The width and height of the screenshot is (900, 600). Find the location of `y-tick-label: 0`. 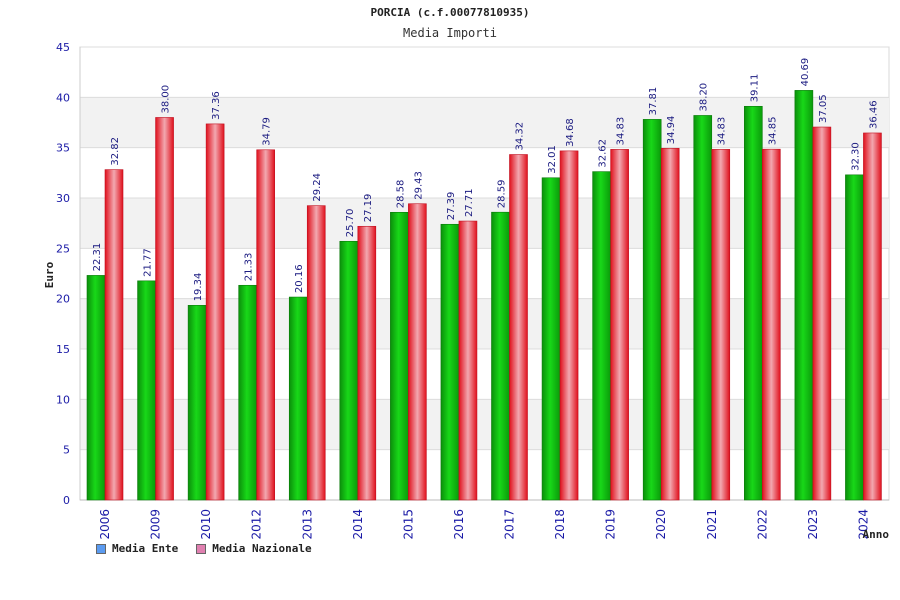

y-tick-label: 0 is located at coordinates (66, 500).